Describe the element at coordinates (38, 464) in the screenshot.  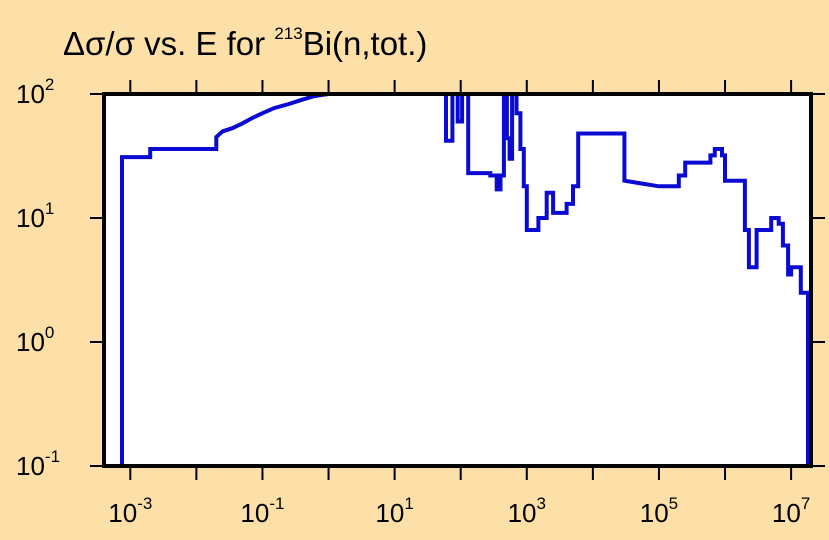
I see `y-tick-label: 10⁻¹` at that location.